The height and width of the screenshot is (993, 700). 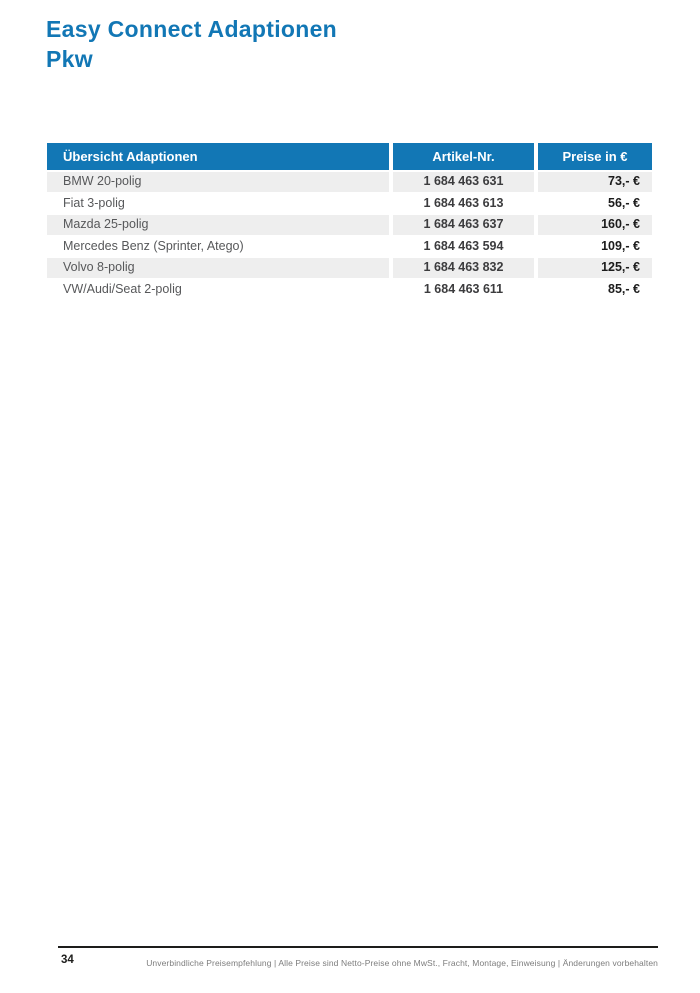 I want to click on preis-cell: 160,- €, so click(x=595, y=225).